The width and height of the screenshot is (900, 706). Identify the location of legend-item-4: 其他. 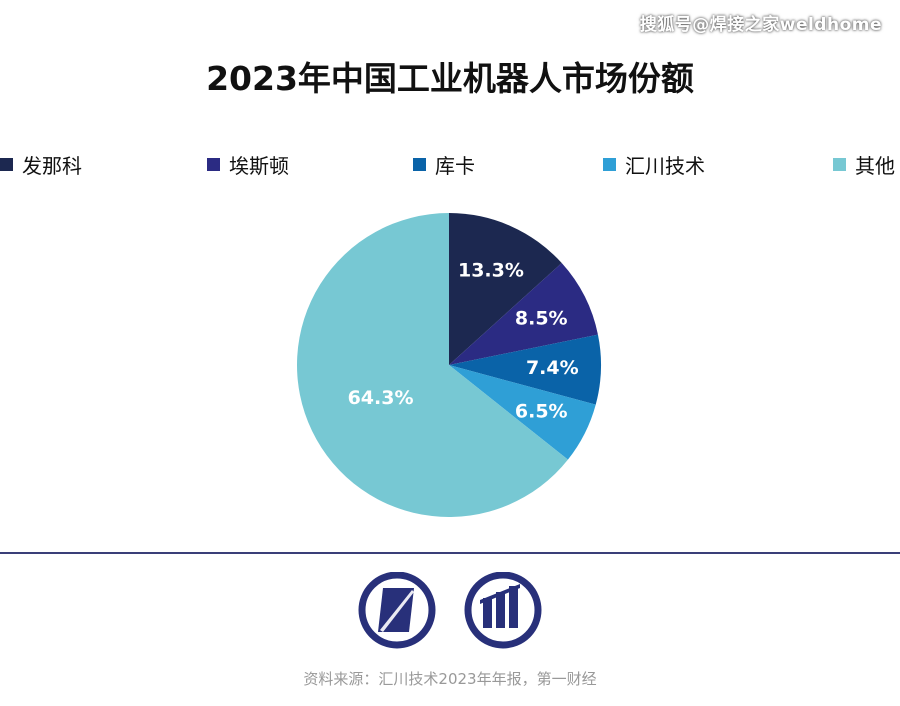
(864, 164).